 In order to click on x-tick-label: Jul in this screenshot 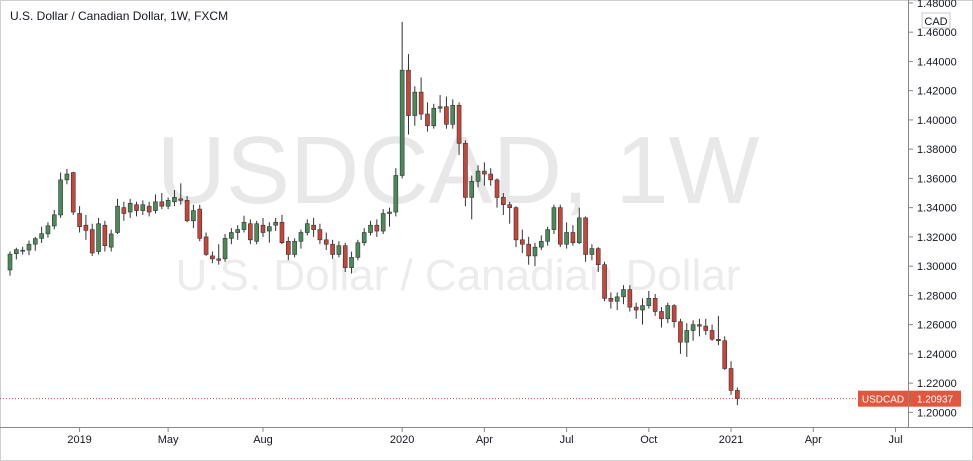, I will do `click(895, 440)`.